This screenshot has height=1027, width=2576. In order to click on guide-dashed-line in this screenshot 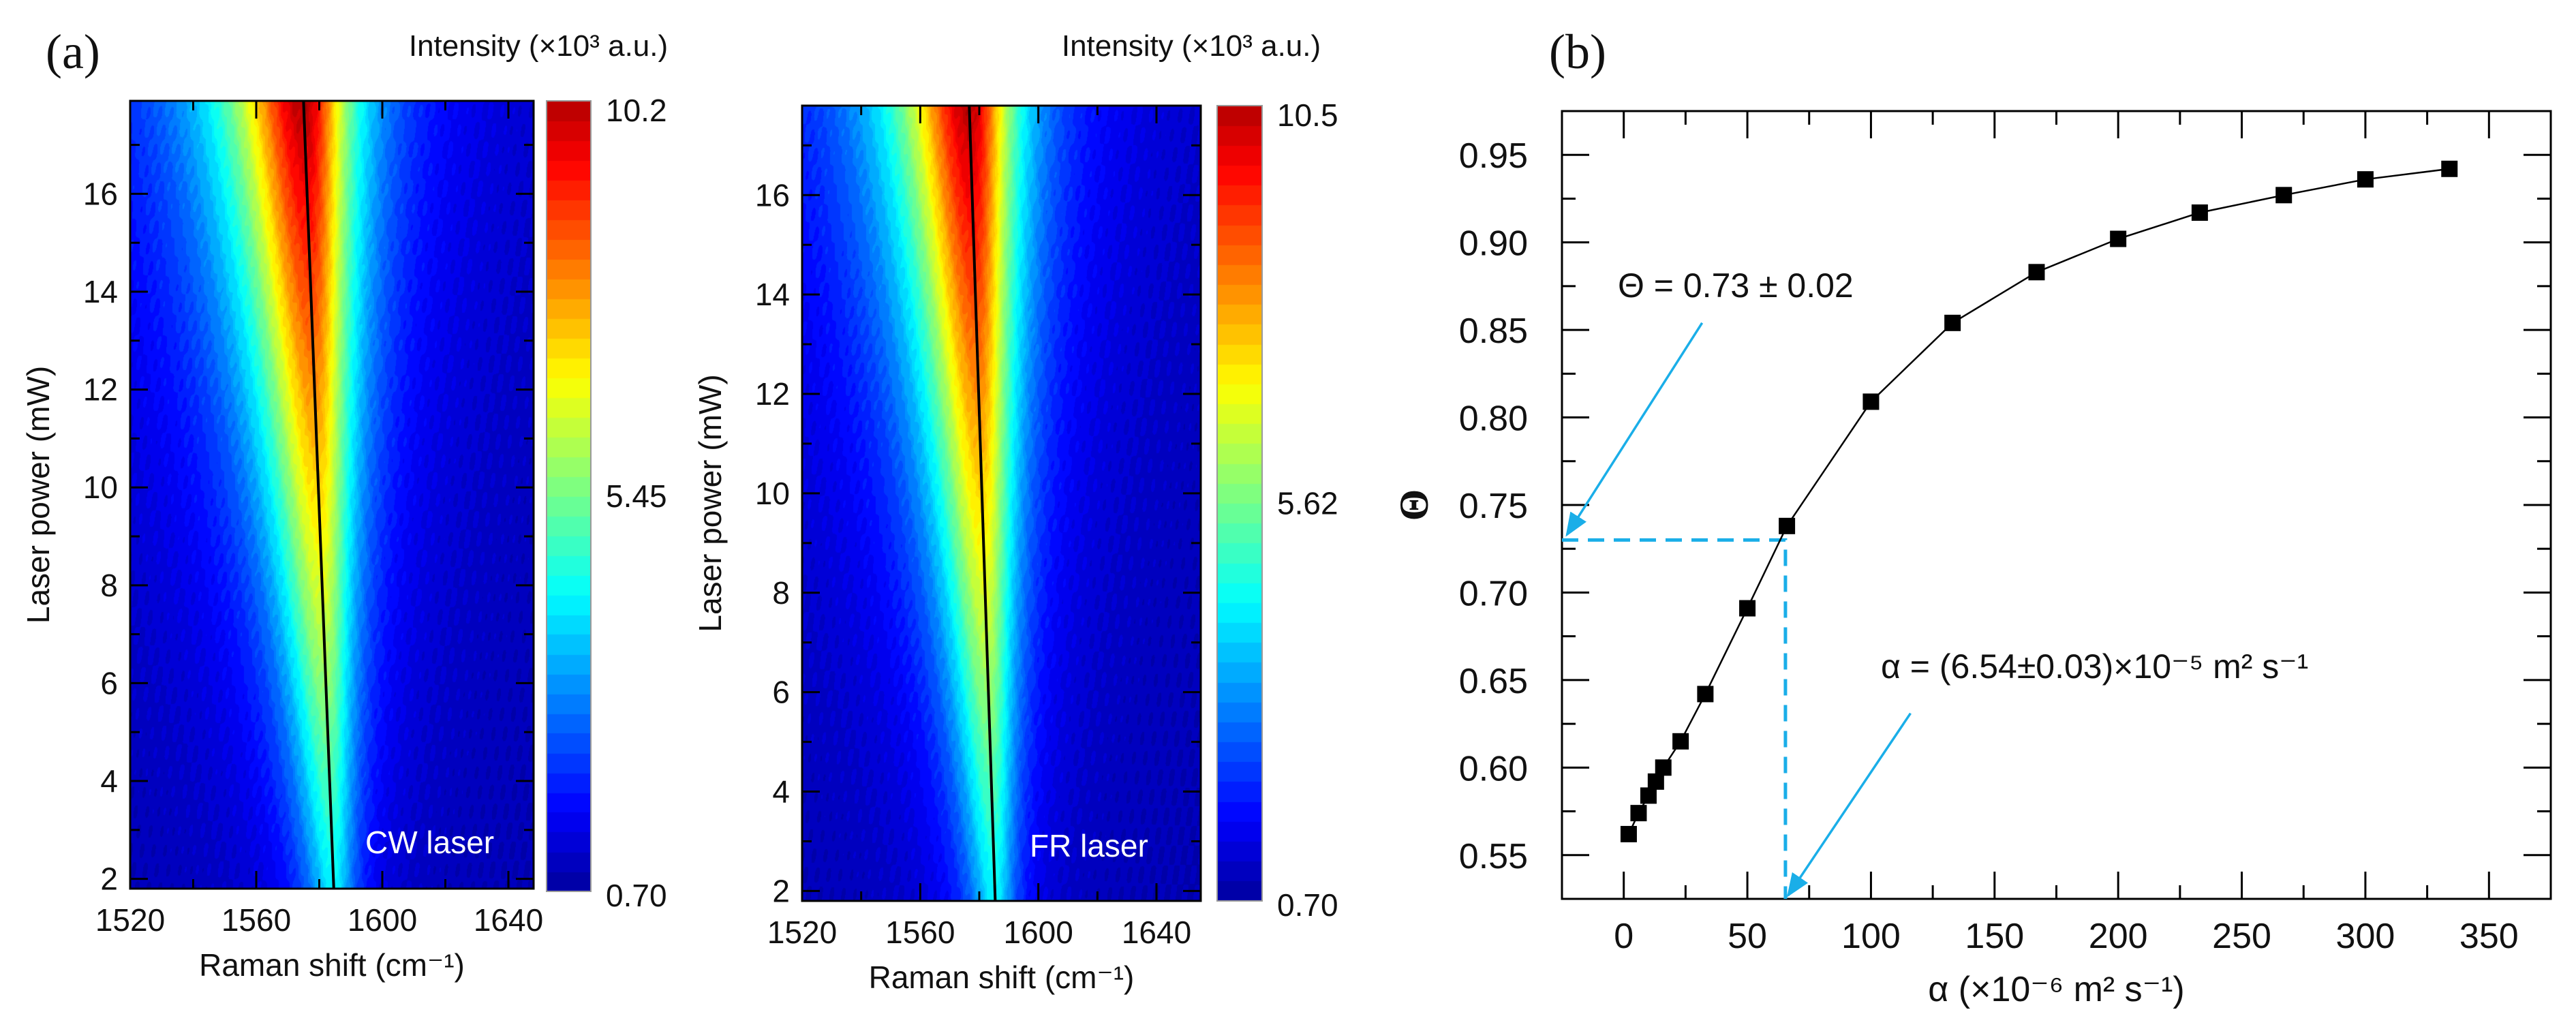, I will do `click(1675, 719)`.